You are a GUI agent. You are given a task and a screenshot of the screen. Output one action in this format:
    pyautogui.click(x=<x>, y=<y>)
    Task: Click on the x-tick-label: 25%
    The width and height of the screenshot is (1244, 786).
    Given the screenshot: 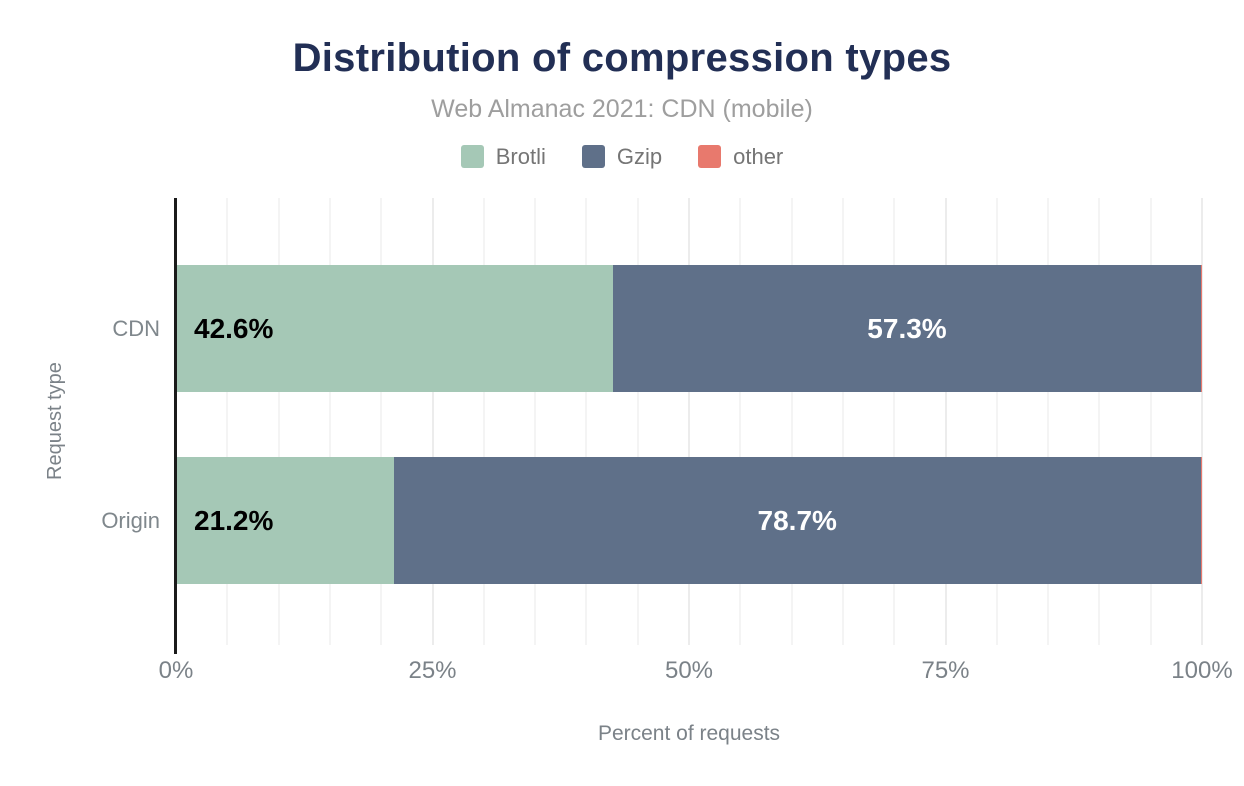 What is the action you would take?
    pyautogui.click(x=432, y=670)
    